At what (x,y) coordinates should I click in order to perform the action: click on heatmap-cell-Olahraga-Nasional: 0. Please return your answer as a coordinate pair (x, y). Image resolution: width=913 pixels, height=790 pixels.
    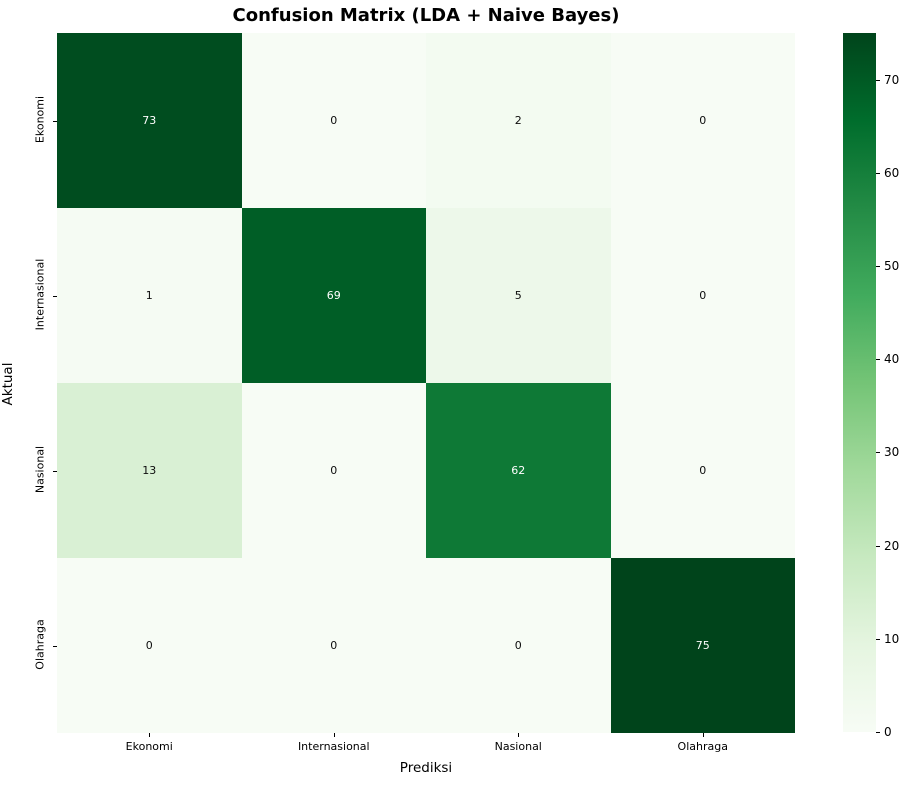
    Looking at the image, I should click on (518, 645).